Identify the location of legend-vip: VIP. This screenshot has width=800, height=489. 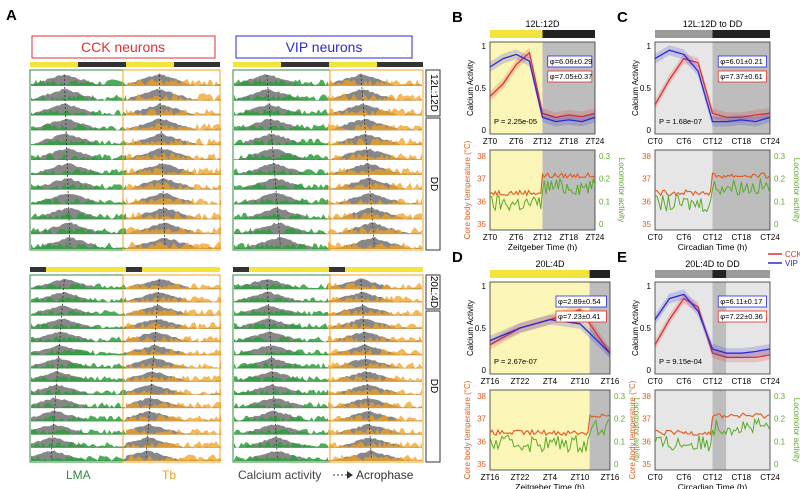
(791, 263).